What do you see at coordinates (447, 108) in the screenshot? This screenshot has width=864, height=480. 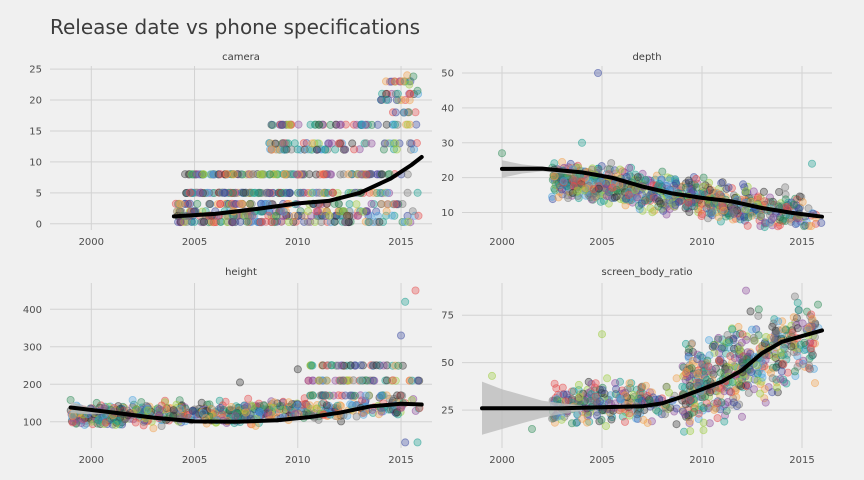 I see `y-tick-label: 40` at bounding box center [447, 108].